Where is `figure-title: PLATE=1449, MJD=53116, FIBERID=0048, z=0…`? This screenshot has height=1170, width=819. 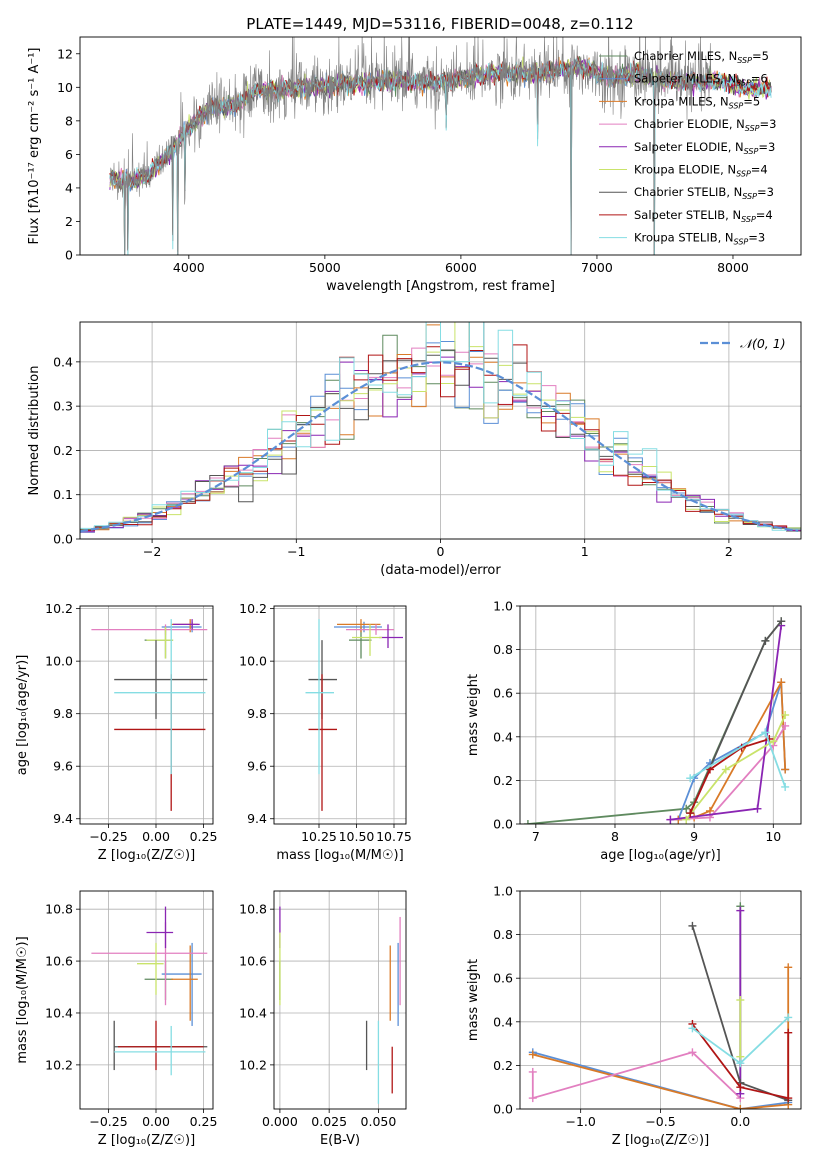
figure-title: PLATE=1449, MJD=53116, FIBERID=0048, z=0… is located at coordinates (439, 24).